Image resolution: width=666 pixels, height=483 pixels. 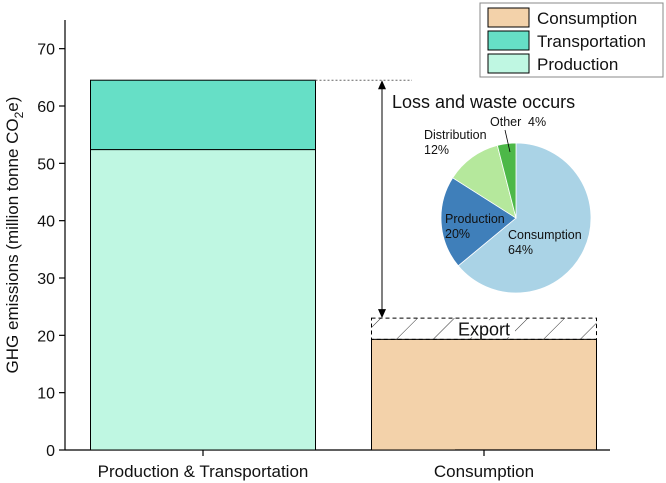 What do you see at coordinates (587, 18) in the screenshot?
I see `legend-label: Consumption` at bounding box center [587, 18].